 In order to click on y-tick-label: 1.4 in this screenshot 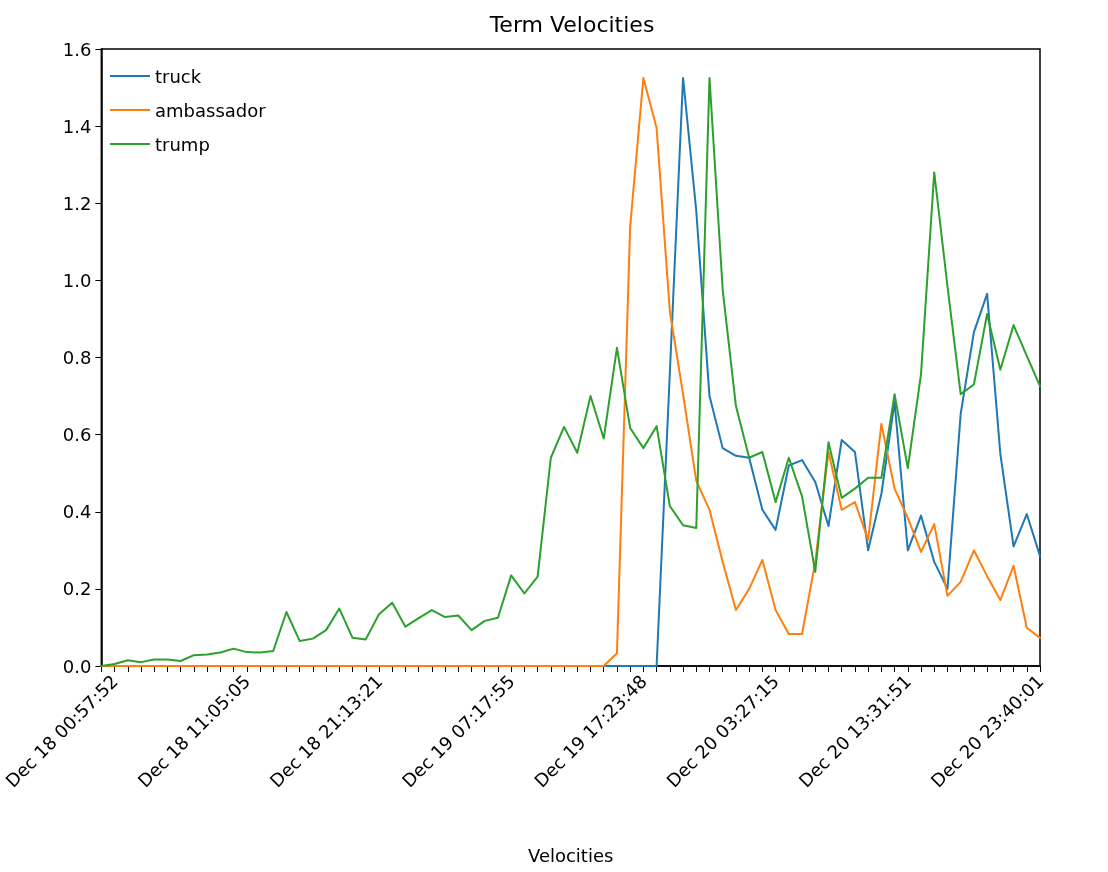, I will do `click(77, 126)`.